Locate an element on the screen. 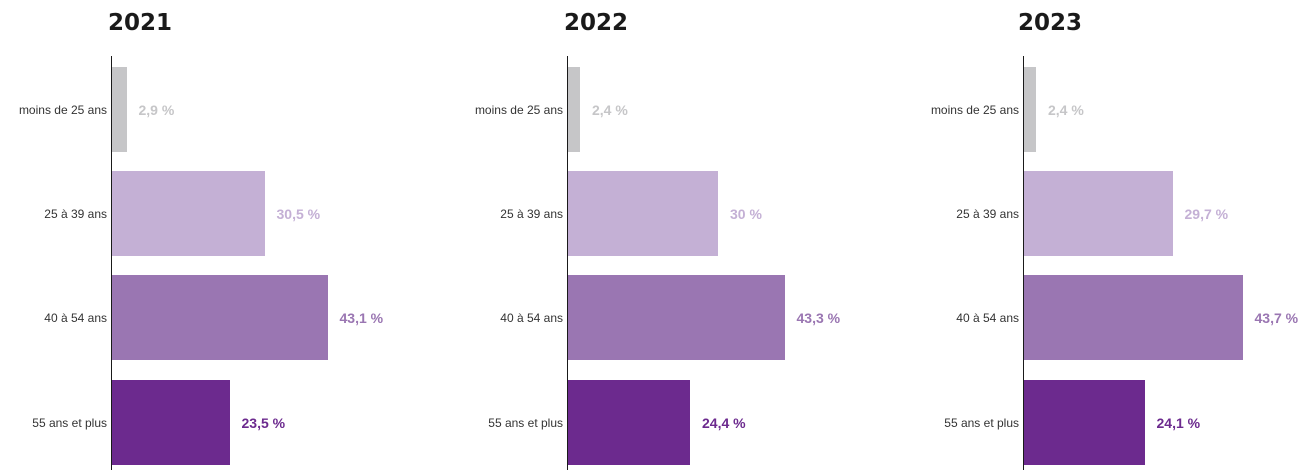  value-label: 24,4 % is located at coordinates (724, 422).